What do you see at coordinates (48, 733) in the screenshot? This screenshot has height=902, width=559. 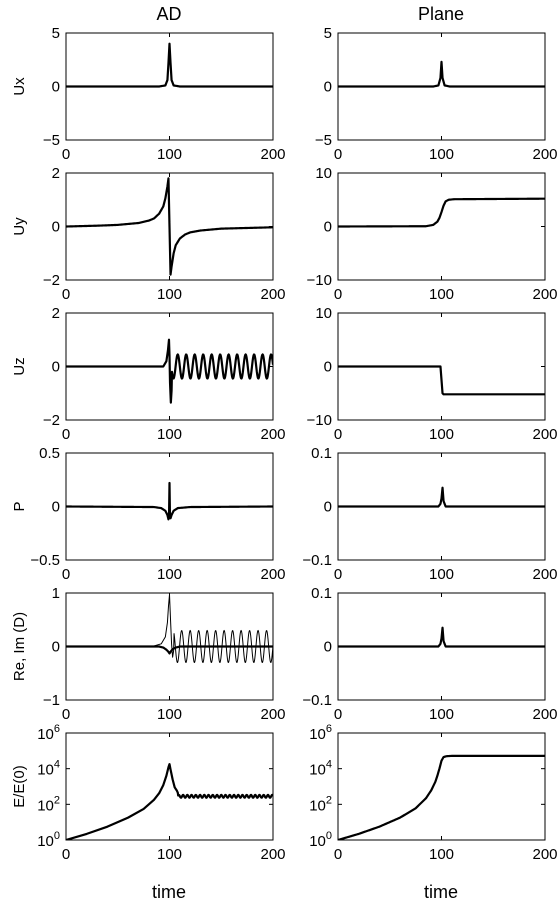 I see `y-tick-label: 10⁶` at bounding box center [48, 733].